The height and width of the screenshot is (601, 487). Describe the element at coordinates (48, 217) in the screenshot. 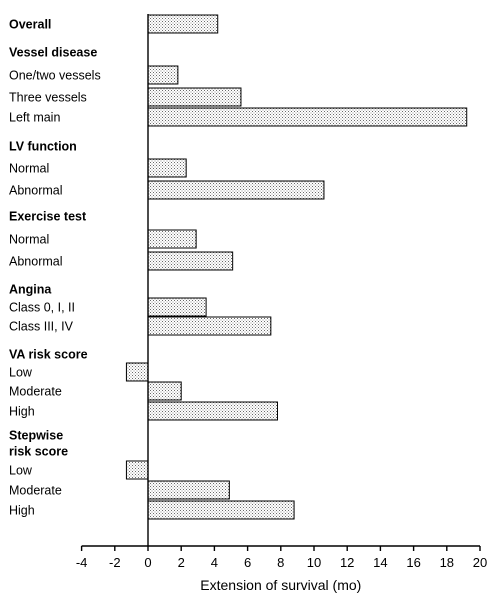

I see `group-title: Exercise test` at that location.